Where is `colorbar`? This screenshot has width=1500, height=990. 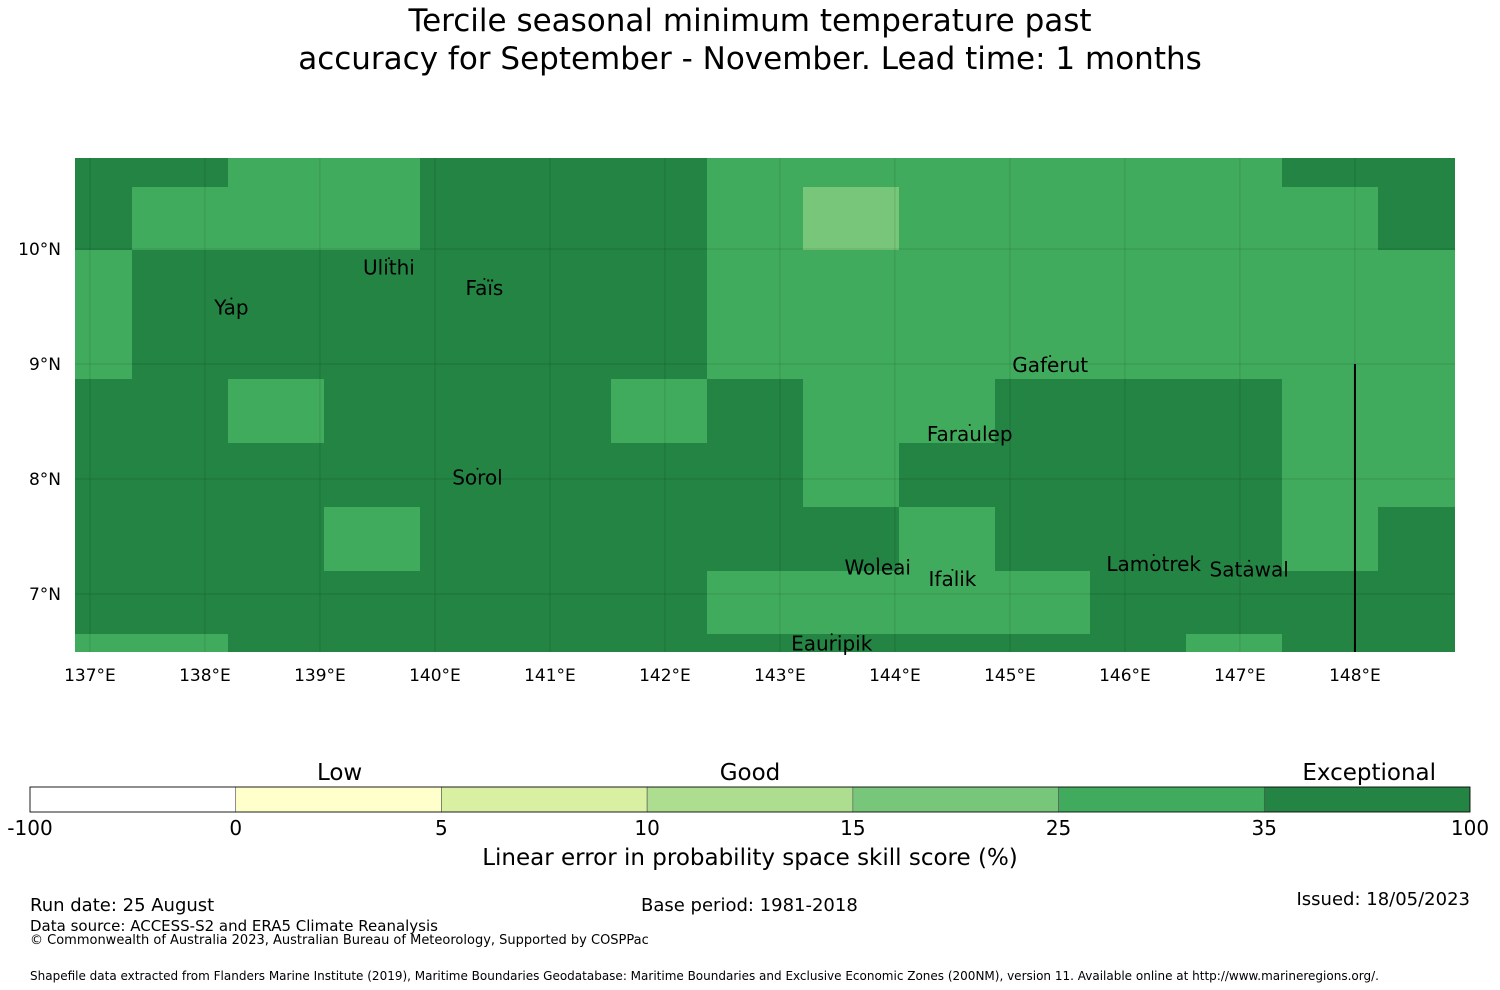 colorbar is located at coordinates (750, 799).